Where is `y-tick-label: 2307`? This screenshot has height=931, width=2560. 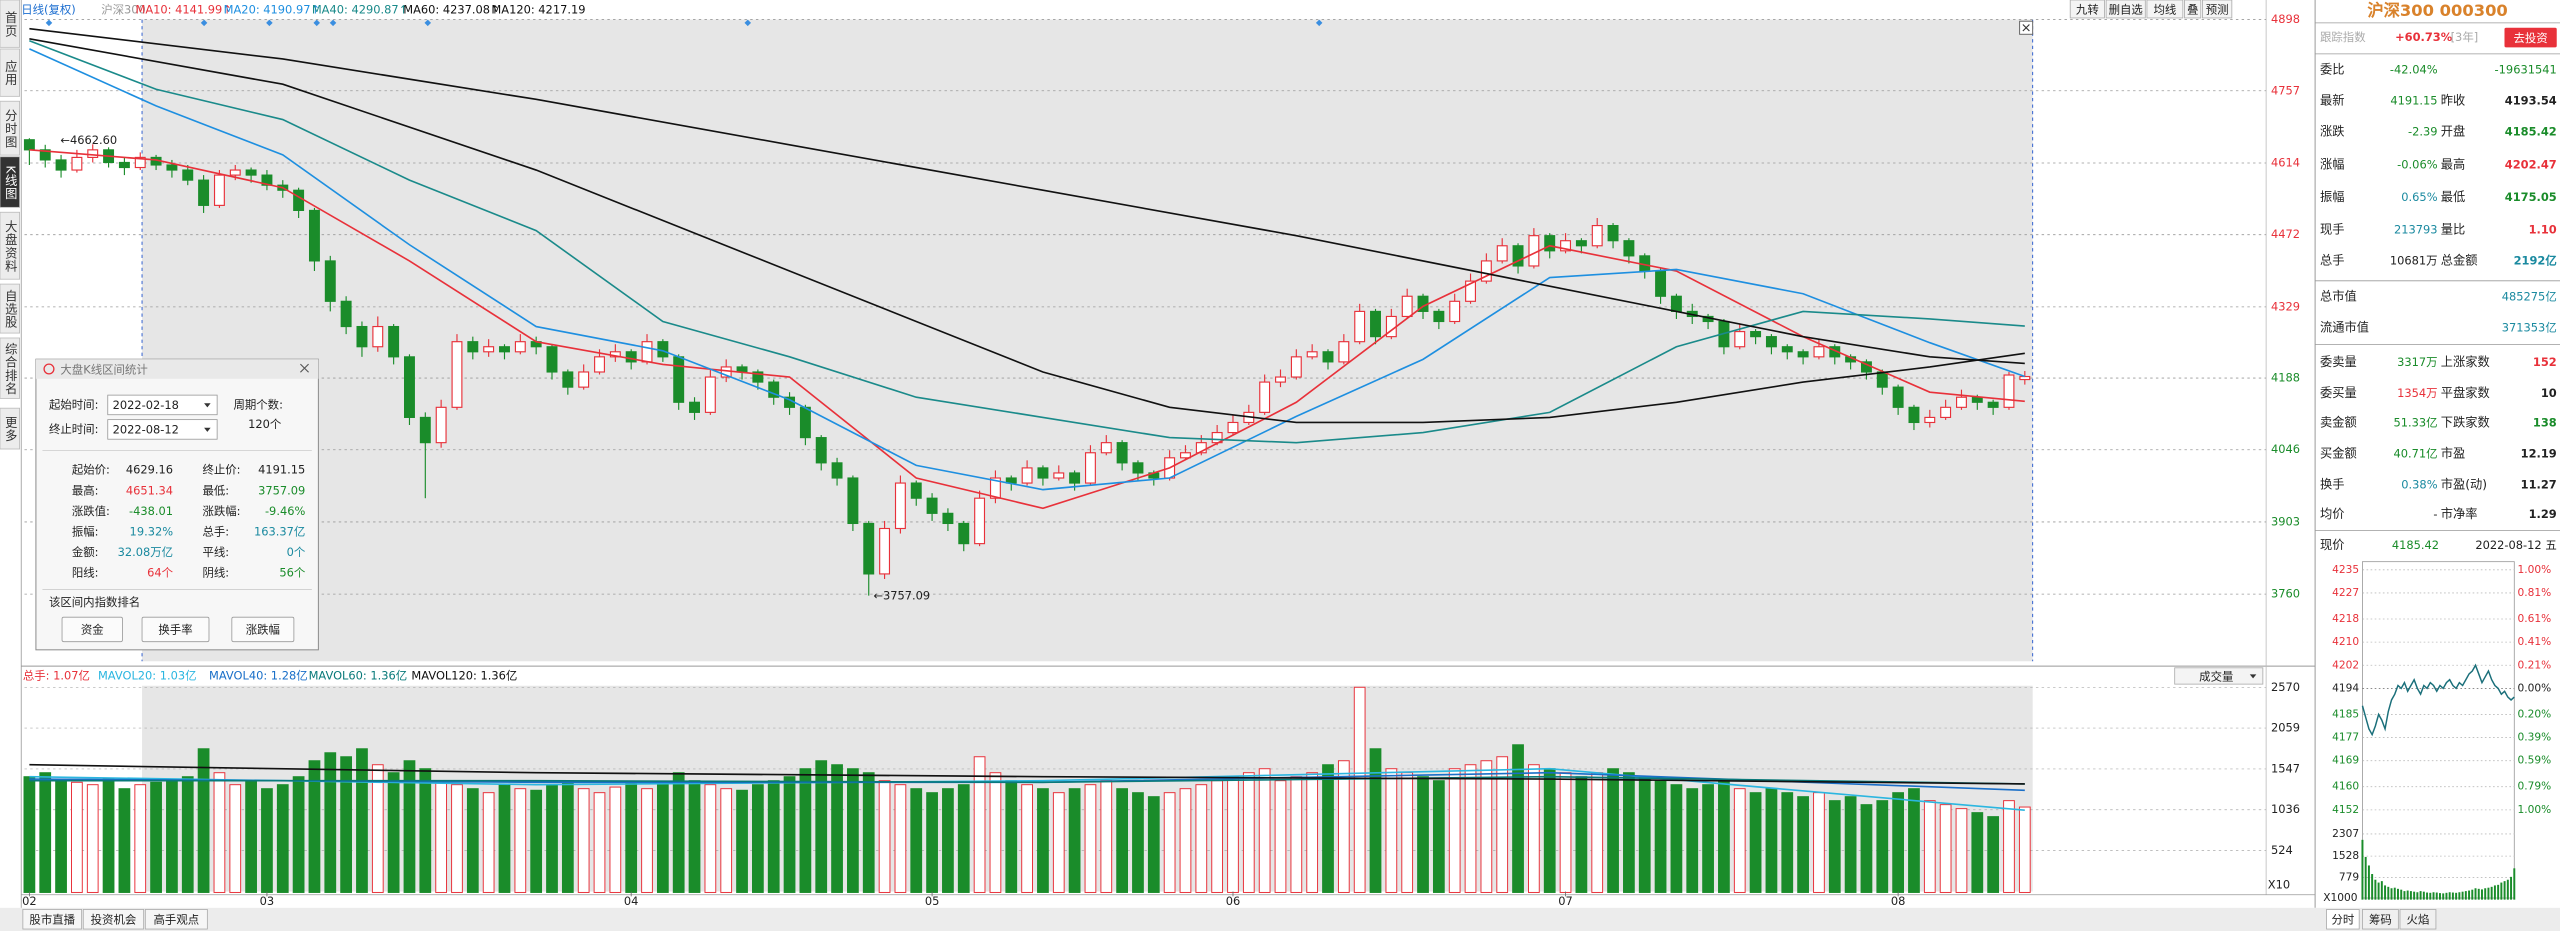 y-tick-label: 2307 is located at coordinates (2345, 833).